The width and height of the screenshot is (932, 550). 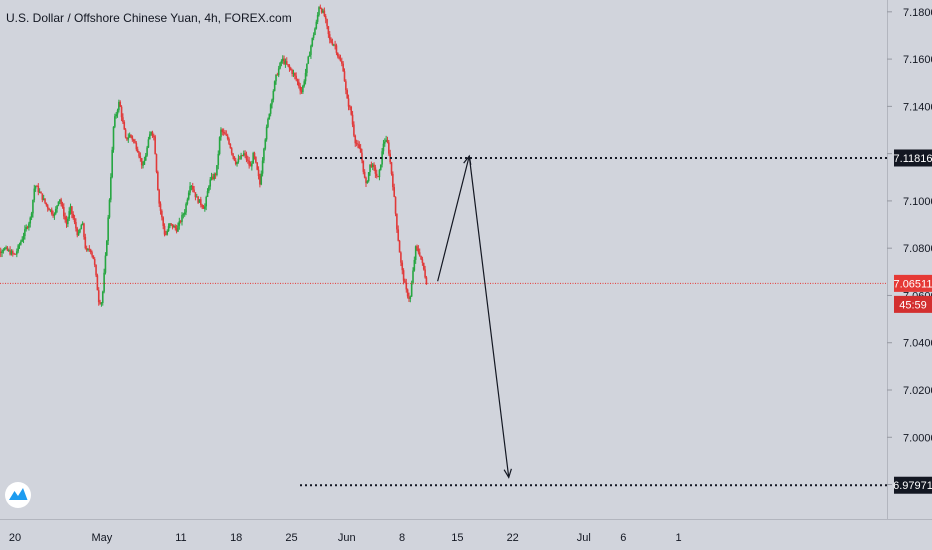 What do you see at coordinates (15, 538) in the screenshot?
I see `x-tick-label: 20` at bounding box center [15, 538].